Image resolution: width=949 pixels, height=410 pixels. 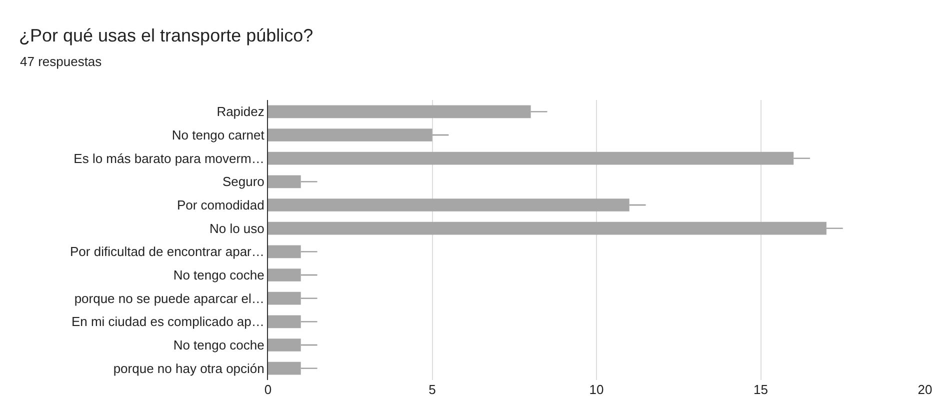 I want to click on y-tick-label: Seguro, so click(x=243, y=182).